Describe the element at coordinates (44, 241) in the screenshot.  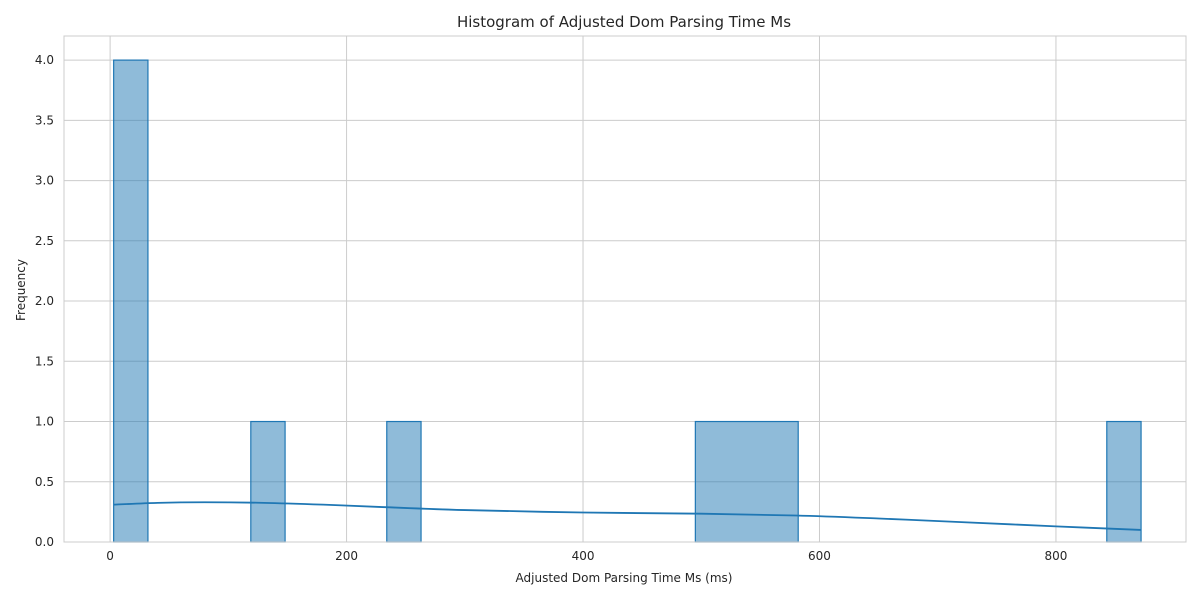
I see `y-tick-label: 2.5` at that location.